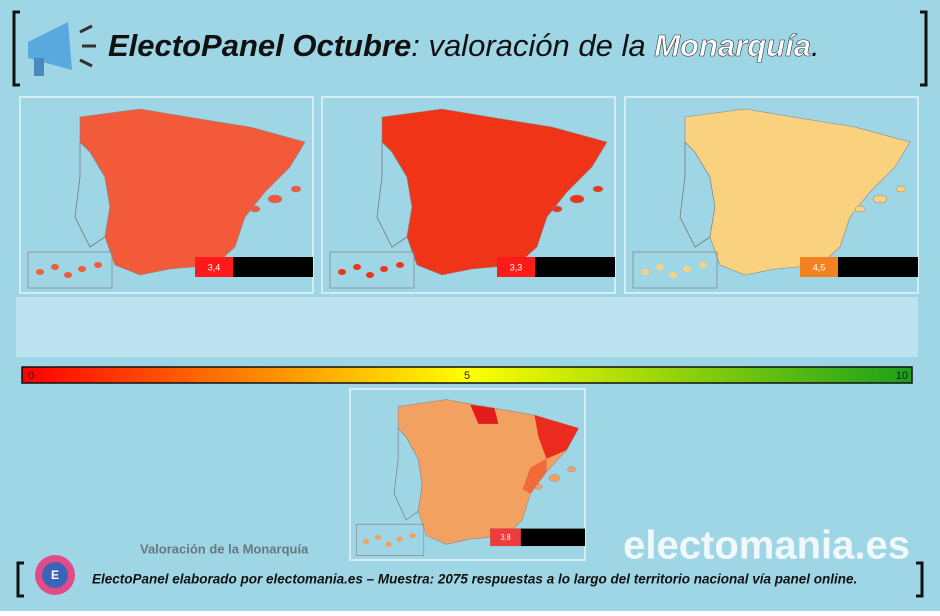 The height and width of the screenshot is (616, 940). What do you see at coordinates (62, 49) in the screenshot?
I see `megaphone-icon` at bounding box center [62, 49].